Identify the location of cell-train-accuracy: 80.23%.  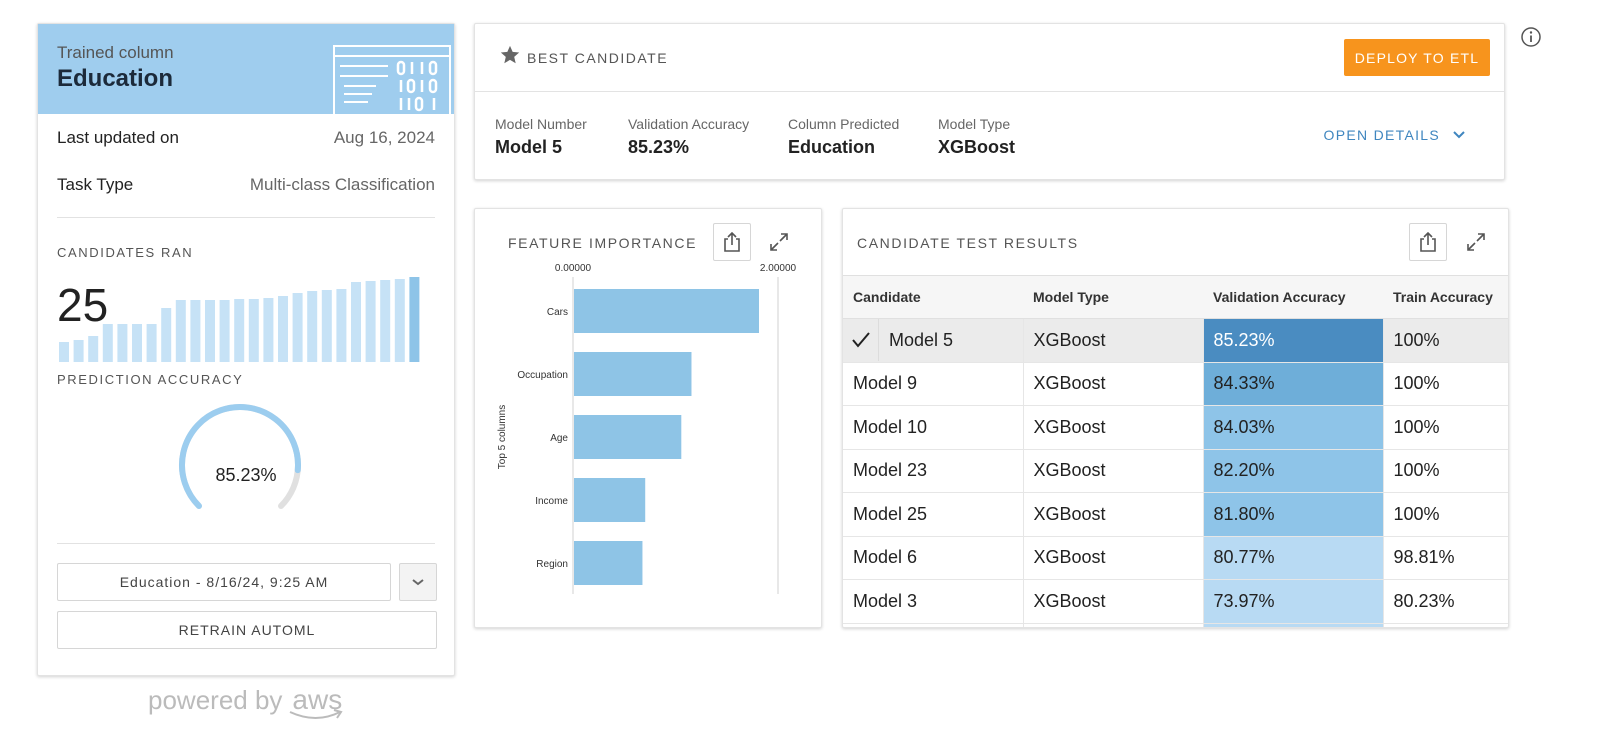
(1445, 601).